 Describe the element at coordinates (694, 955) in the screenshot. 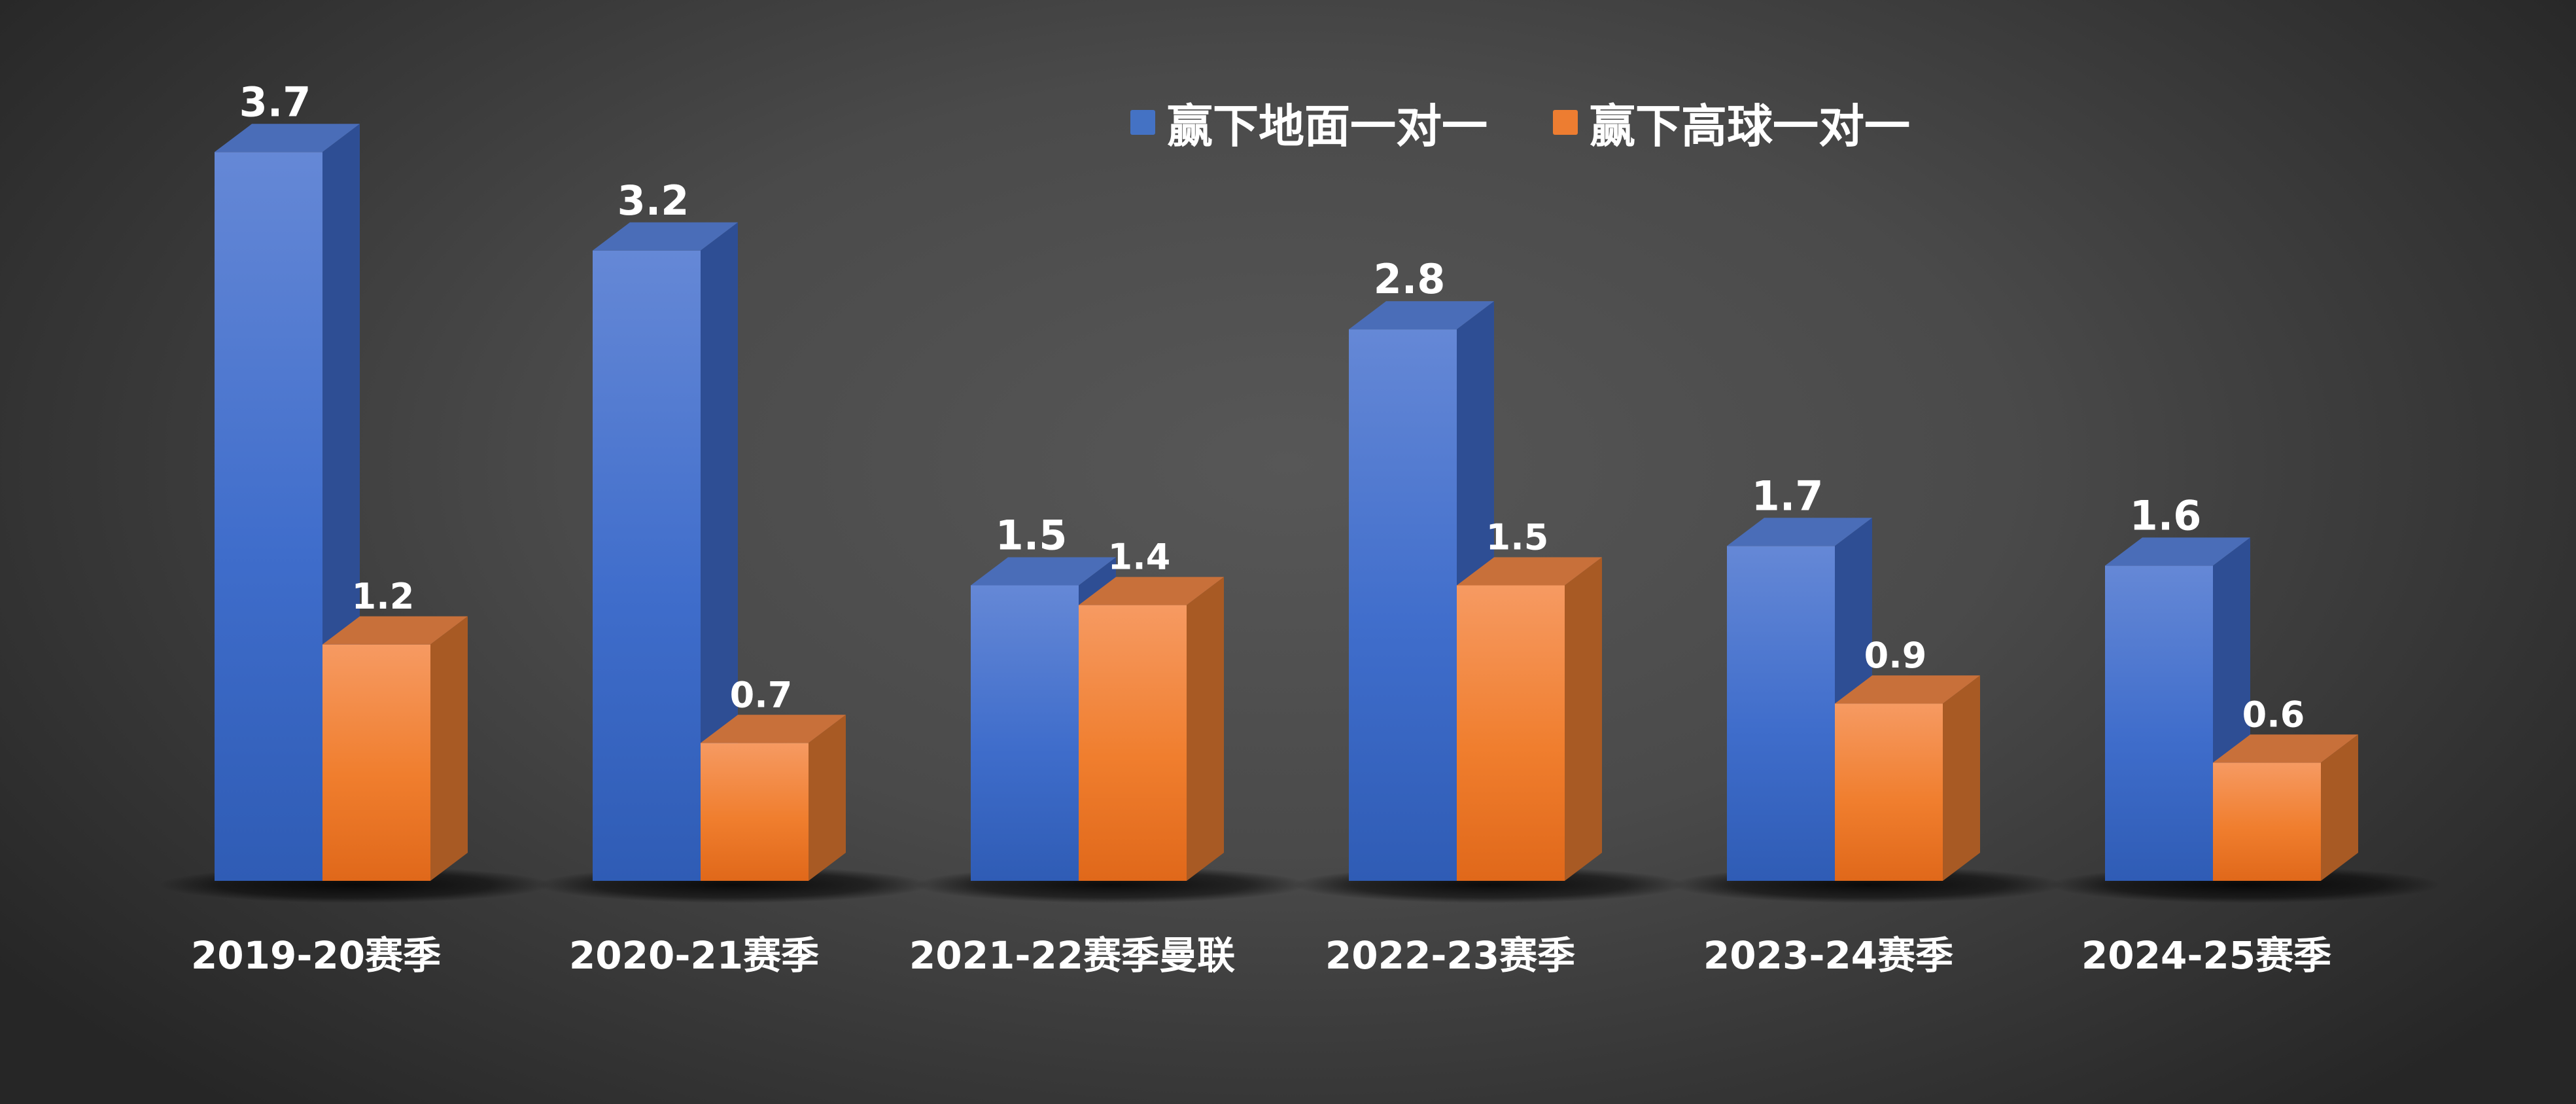

I see `x-tick-label-1: 2020-21赛季` at that location.